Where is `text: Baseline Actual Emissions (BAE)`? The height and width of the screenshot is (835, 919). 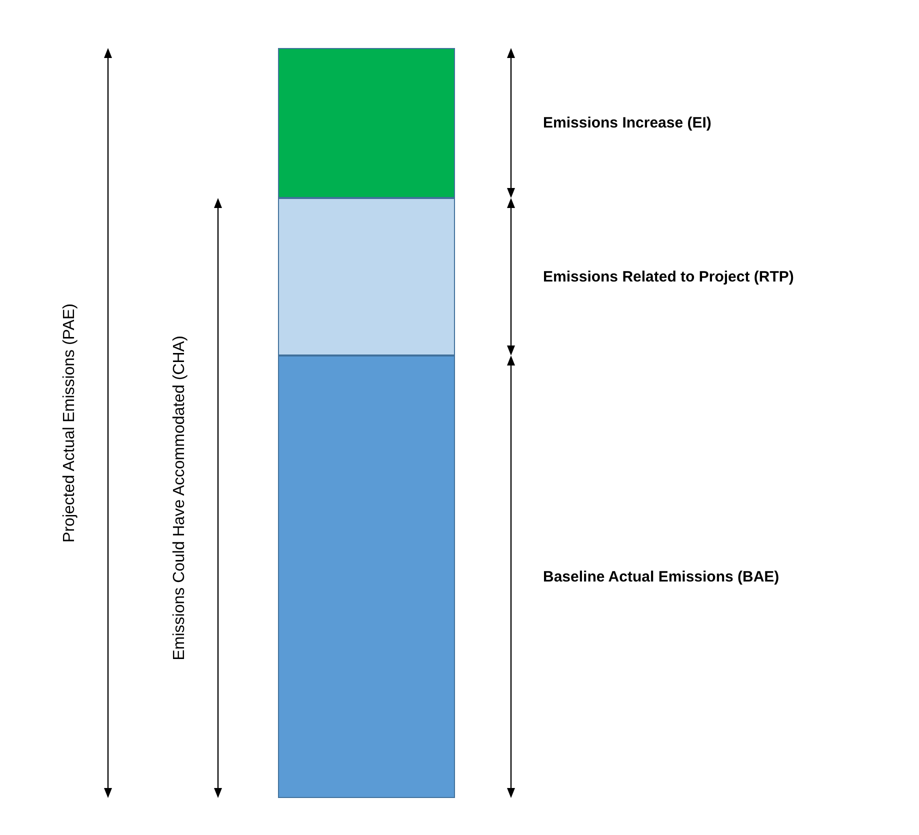
text: Baseline Actual Emissions (BAE) is located at coordinates (661, 577).